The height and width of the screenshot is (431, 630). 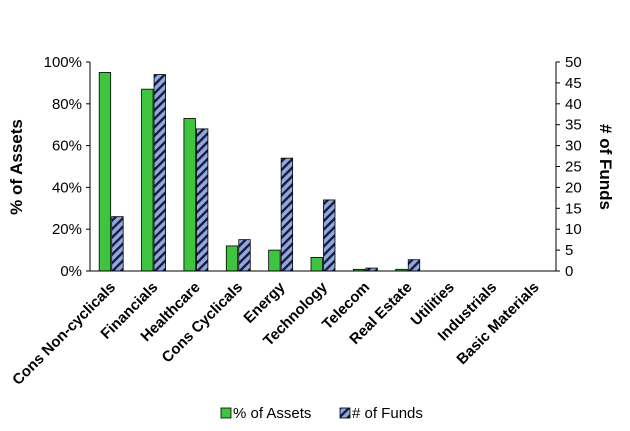 I want to click on right-tick-label: 25, so click(x=573, y=167).